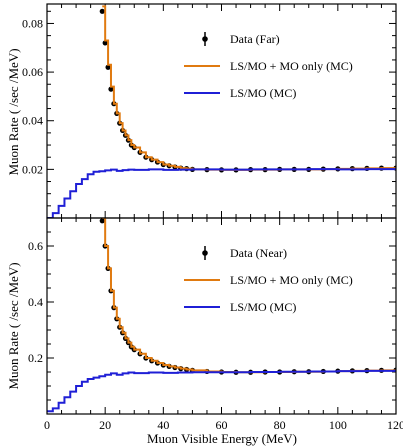  I want to click on y-tick-label: 0.08, so click(32, 23).